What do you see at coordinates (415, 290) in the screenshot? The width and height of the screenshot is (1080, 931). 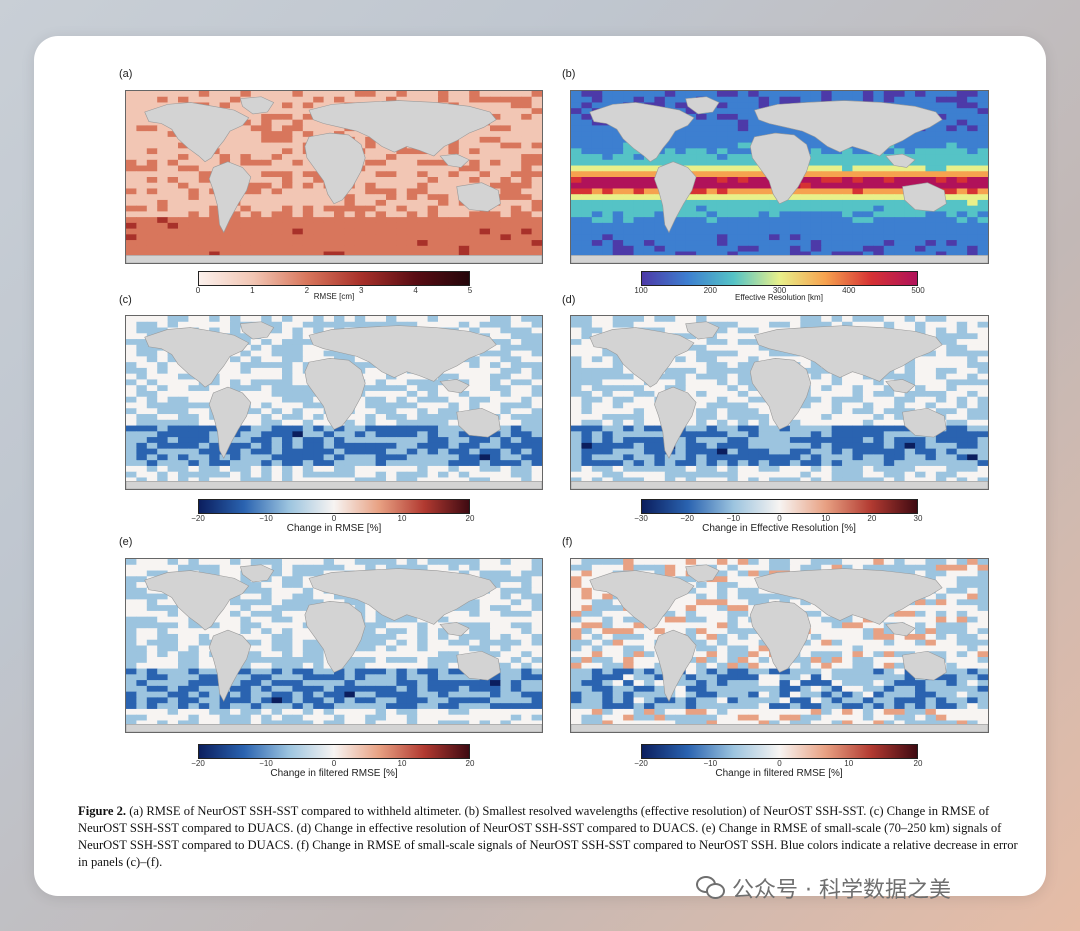 I see `colorbar-tick: 4` at bounding box center [415, 290].